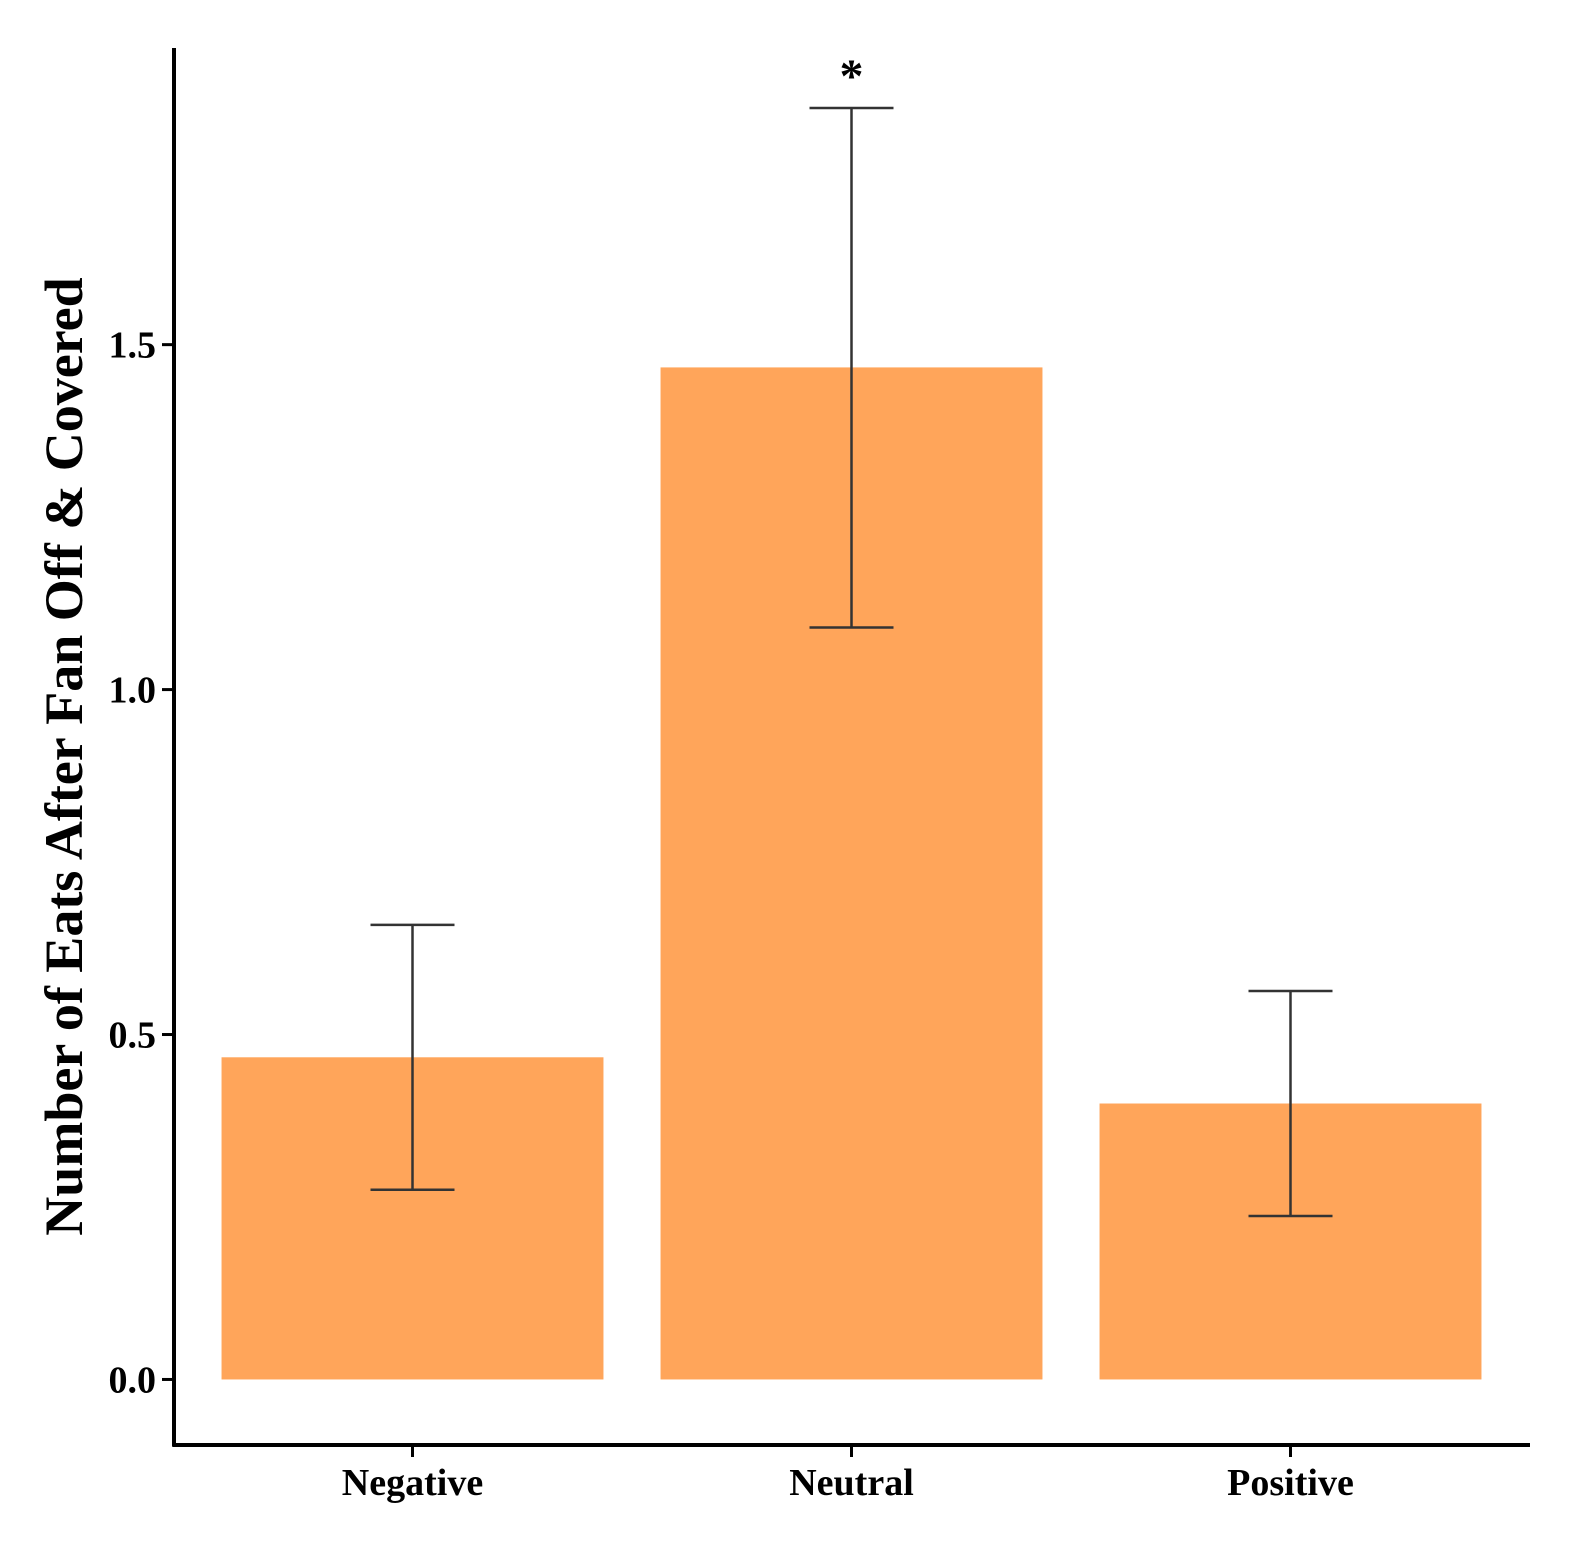 This screenshot has height=1546, width=1588. I want to click on x-tick-label-neutral: Neutral, so click(851, 1483).